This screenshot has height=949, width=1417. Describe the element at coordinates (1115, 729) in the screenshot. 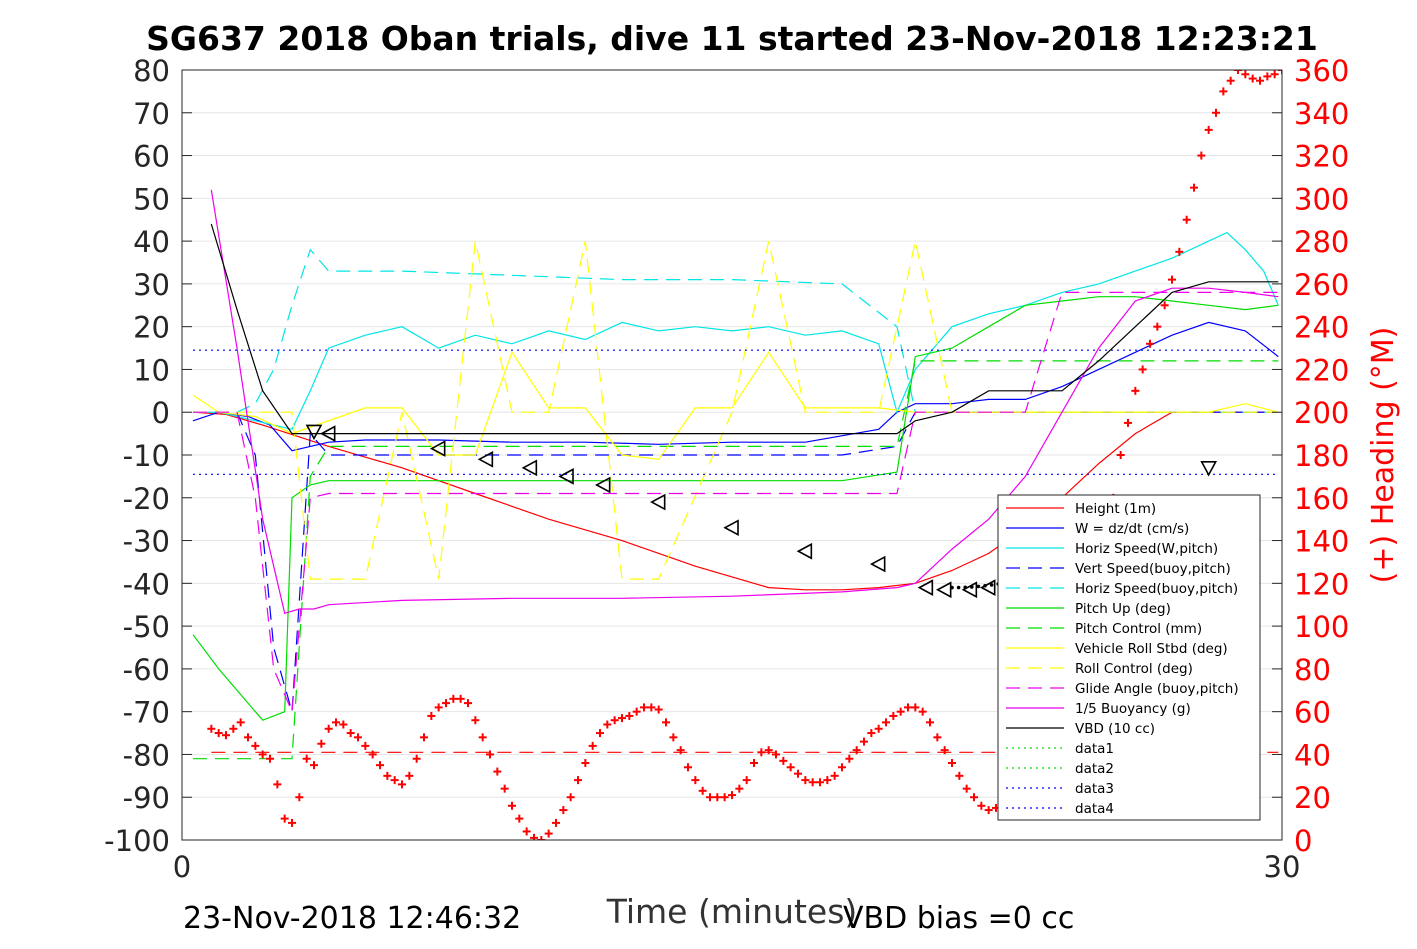

I see `legend-entry: VBD (10 cc)` at that location.